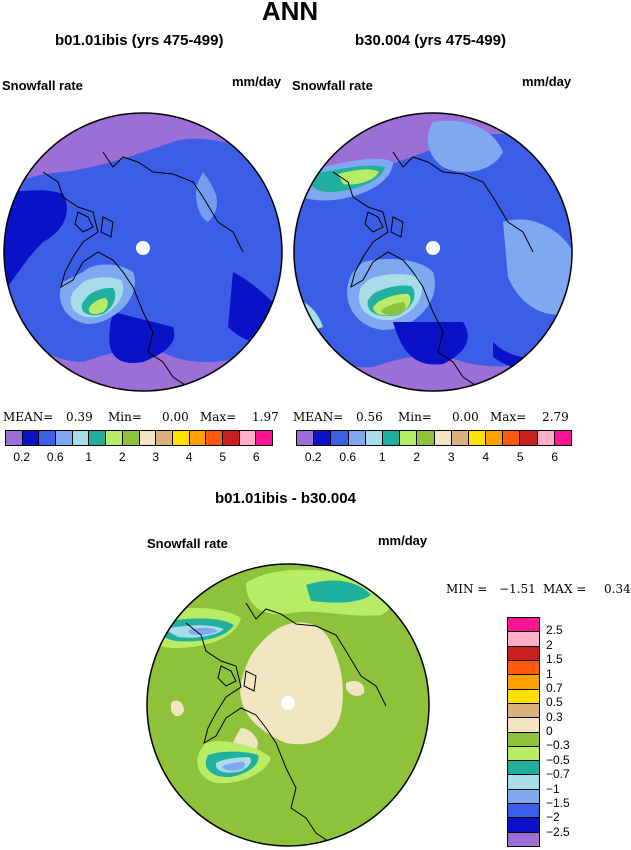 Image resolution: width=631 pixels, height=850 pixels. Describe the element at coordinates (139, 438) in the screenshot. I see `panel-1-colorbar` at that location.